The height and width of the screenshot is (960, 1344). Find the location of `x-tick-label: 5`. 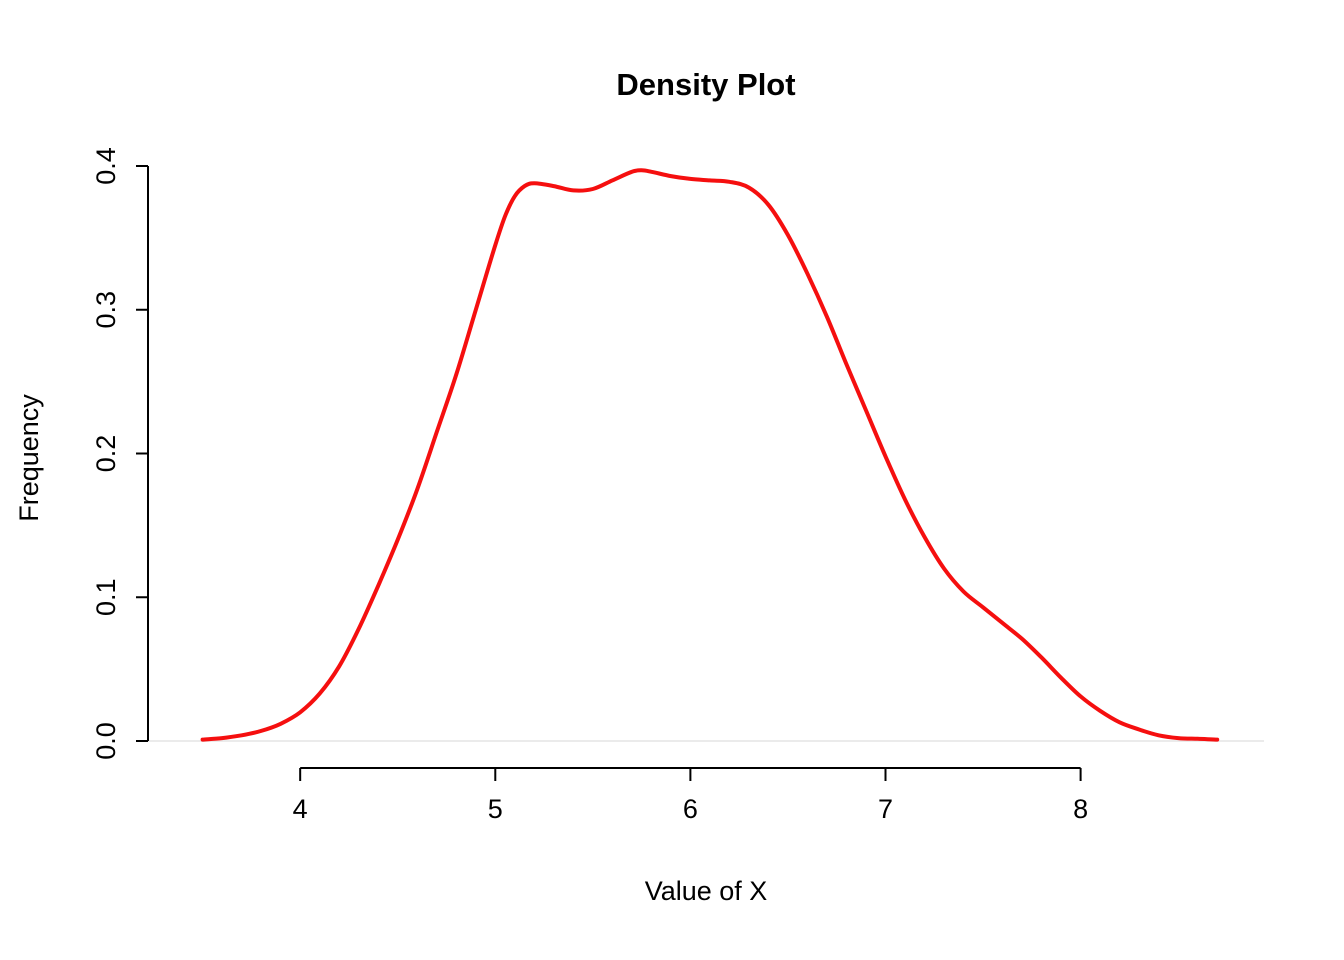

x-tick-label: 5 is located at coordinates (495, 809).